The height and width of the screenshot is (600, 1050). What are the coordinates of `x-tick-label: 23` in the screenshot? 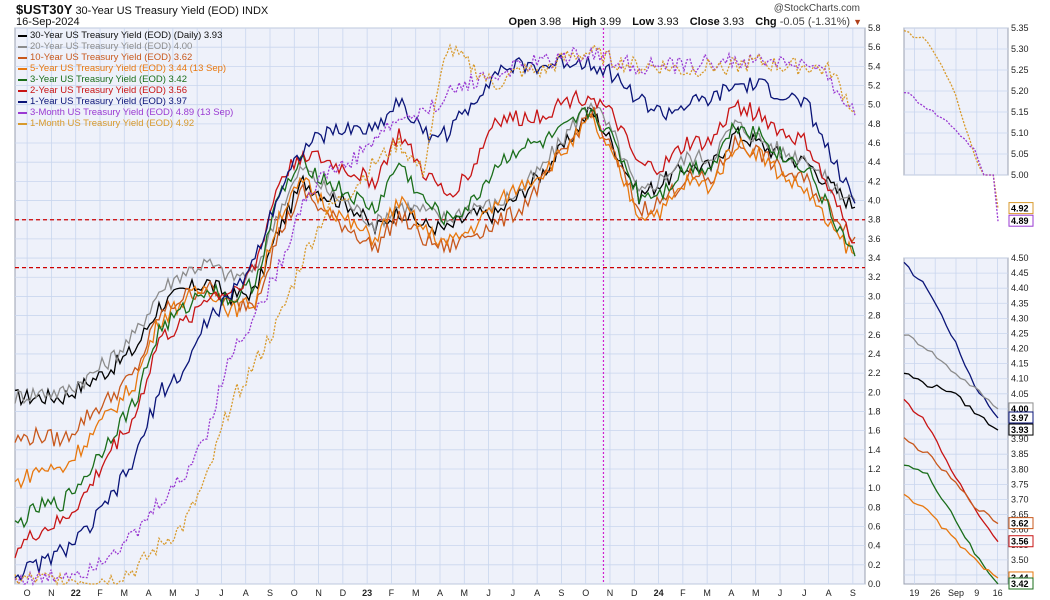 It's located at (367, 593).